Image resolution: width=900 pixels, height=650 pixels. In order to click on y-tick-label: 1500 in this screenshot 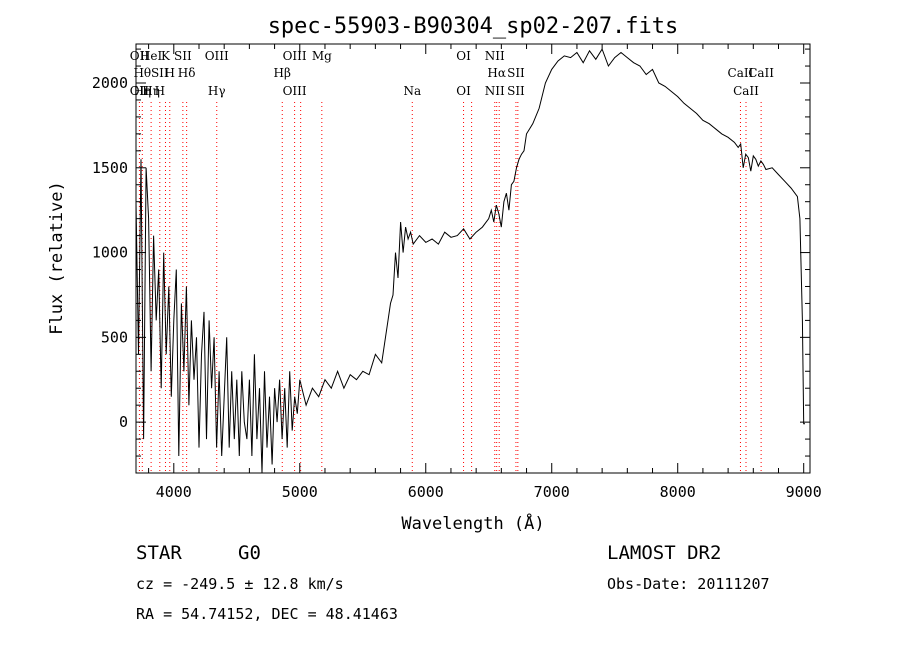, I will do `click(110, 168)`.